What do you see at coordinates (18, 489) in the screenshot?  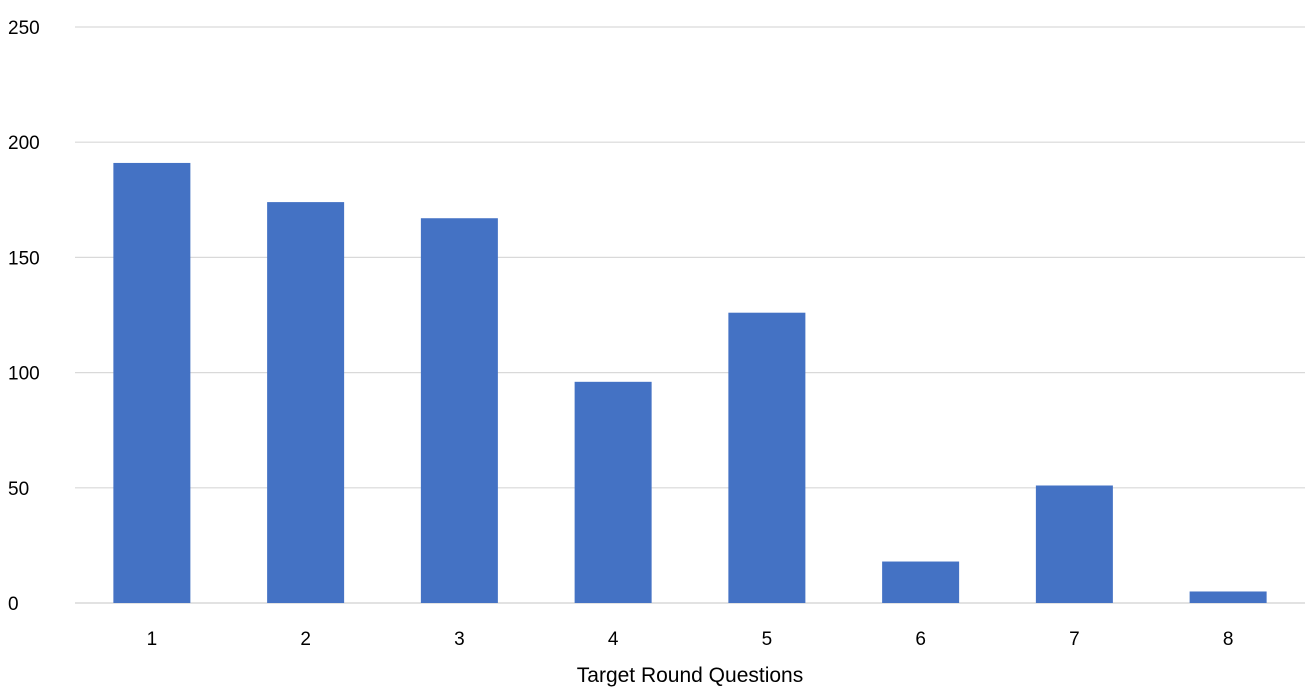 I see `y-tick-label: 50` at bounding box center [18, 489].